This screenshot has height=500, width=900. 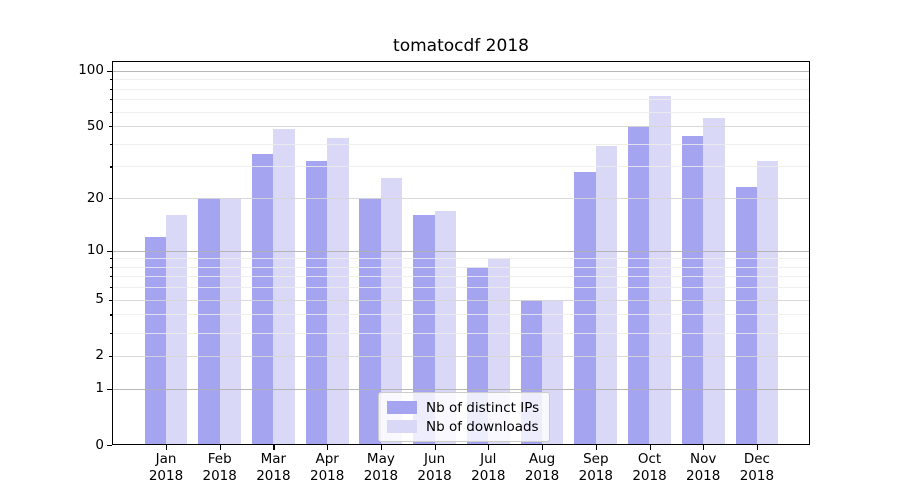 I want to click on x-tick-label: Feb 2018, so click(x=219, y=467).